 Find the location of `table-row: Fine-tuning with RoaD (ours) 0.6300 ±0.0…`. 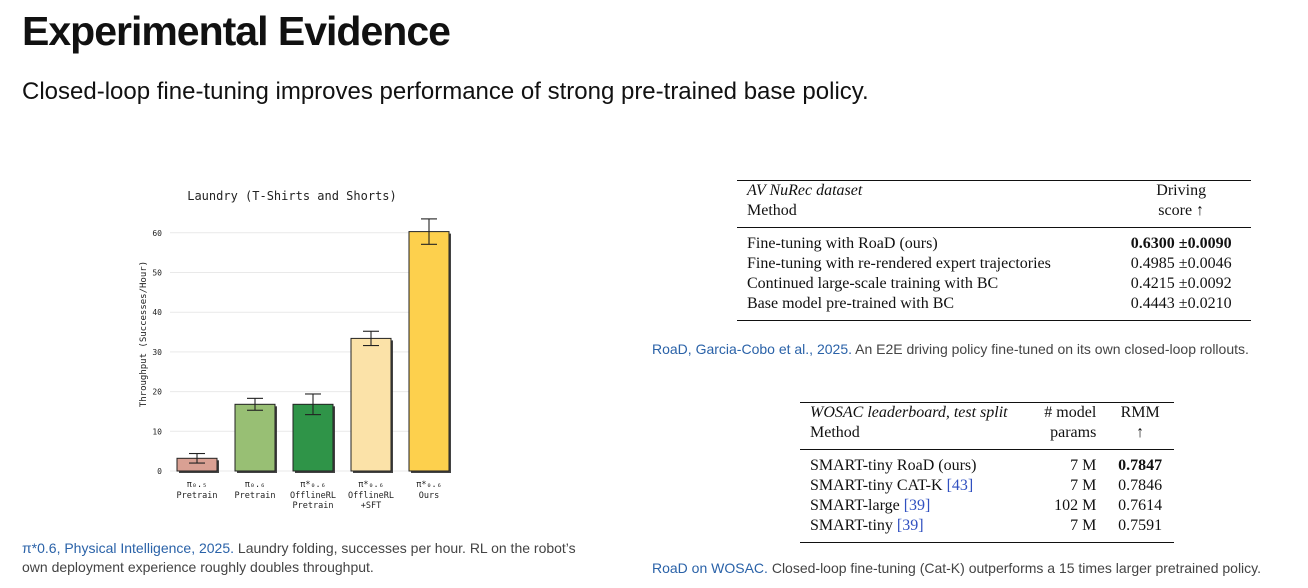

table-row: Fine-tuning with RoaD (ours) 0.6300 ±0.0… is located at coordinates (994, 241).